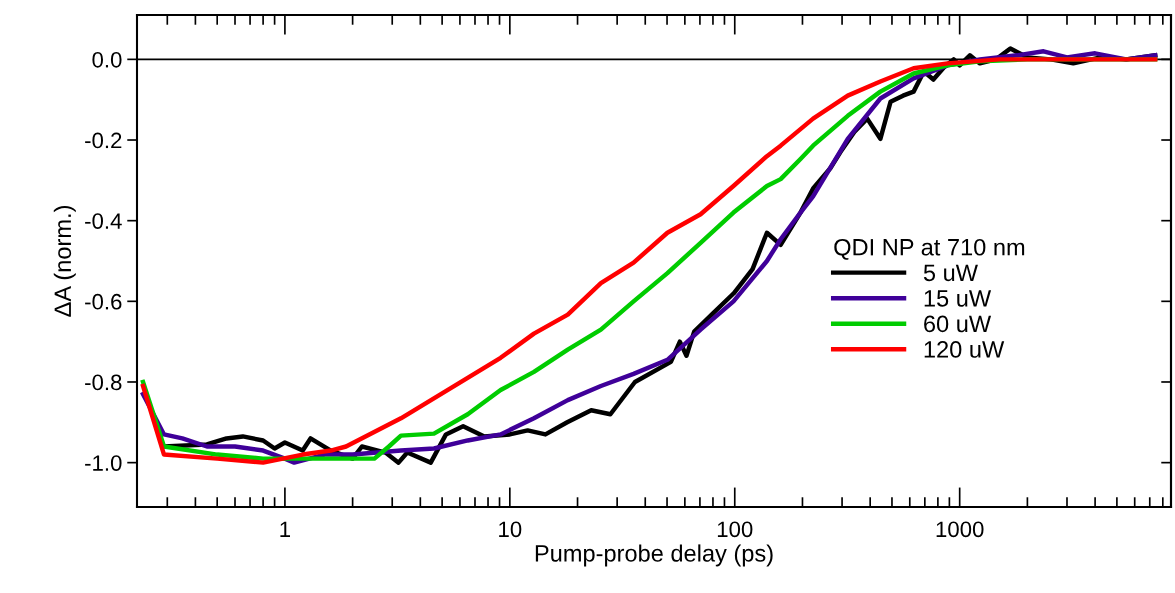 The width and height of the screenshot is (1175, 593). I want to click on x-tick-label: 10, so click(510, 529).